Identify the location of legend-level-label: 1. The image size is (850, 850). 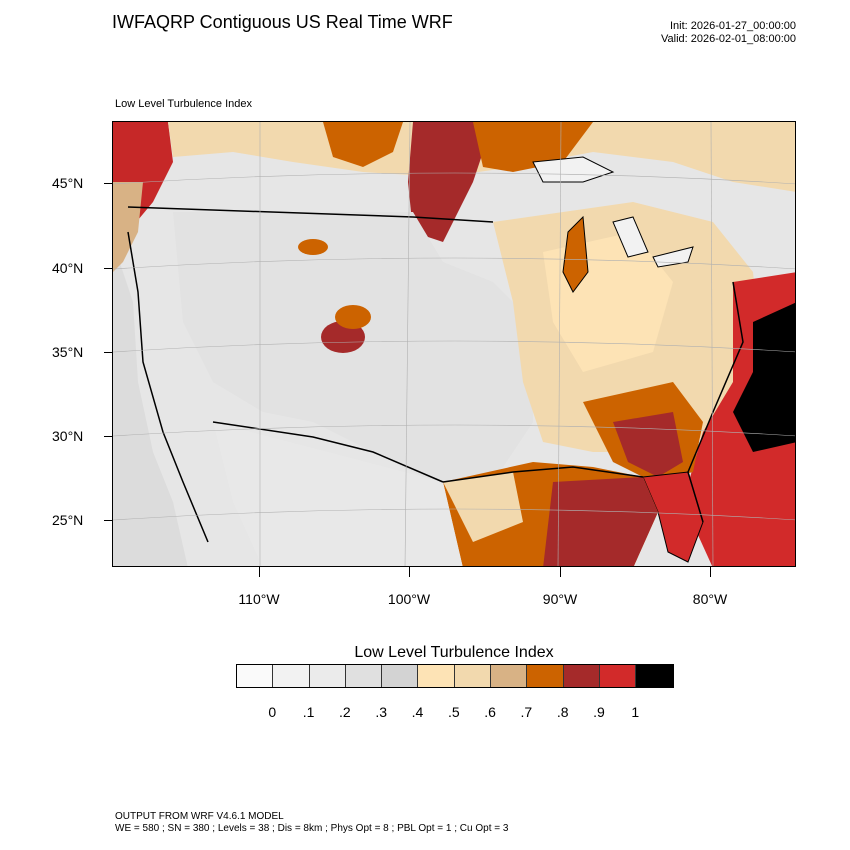
(635, 712).